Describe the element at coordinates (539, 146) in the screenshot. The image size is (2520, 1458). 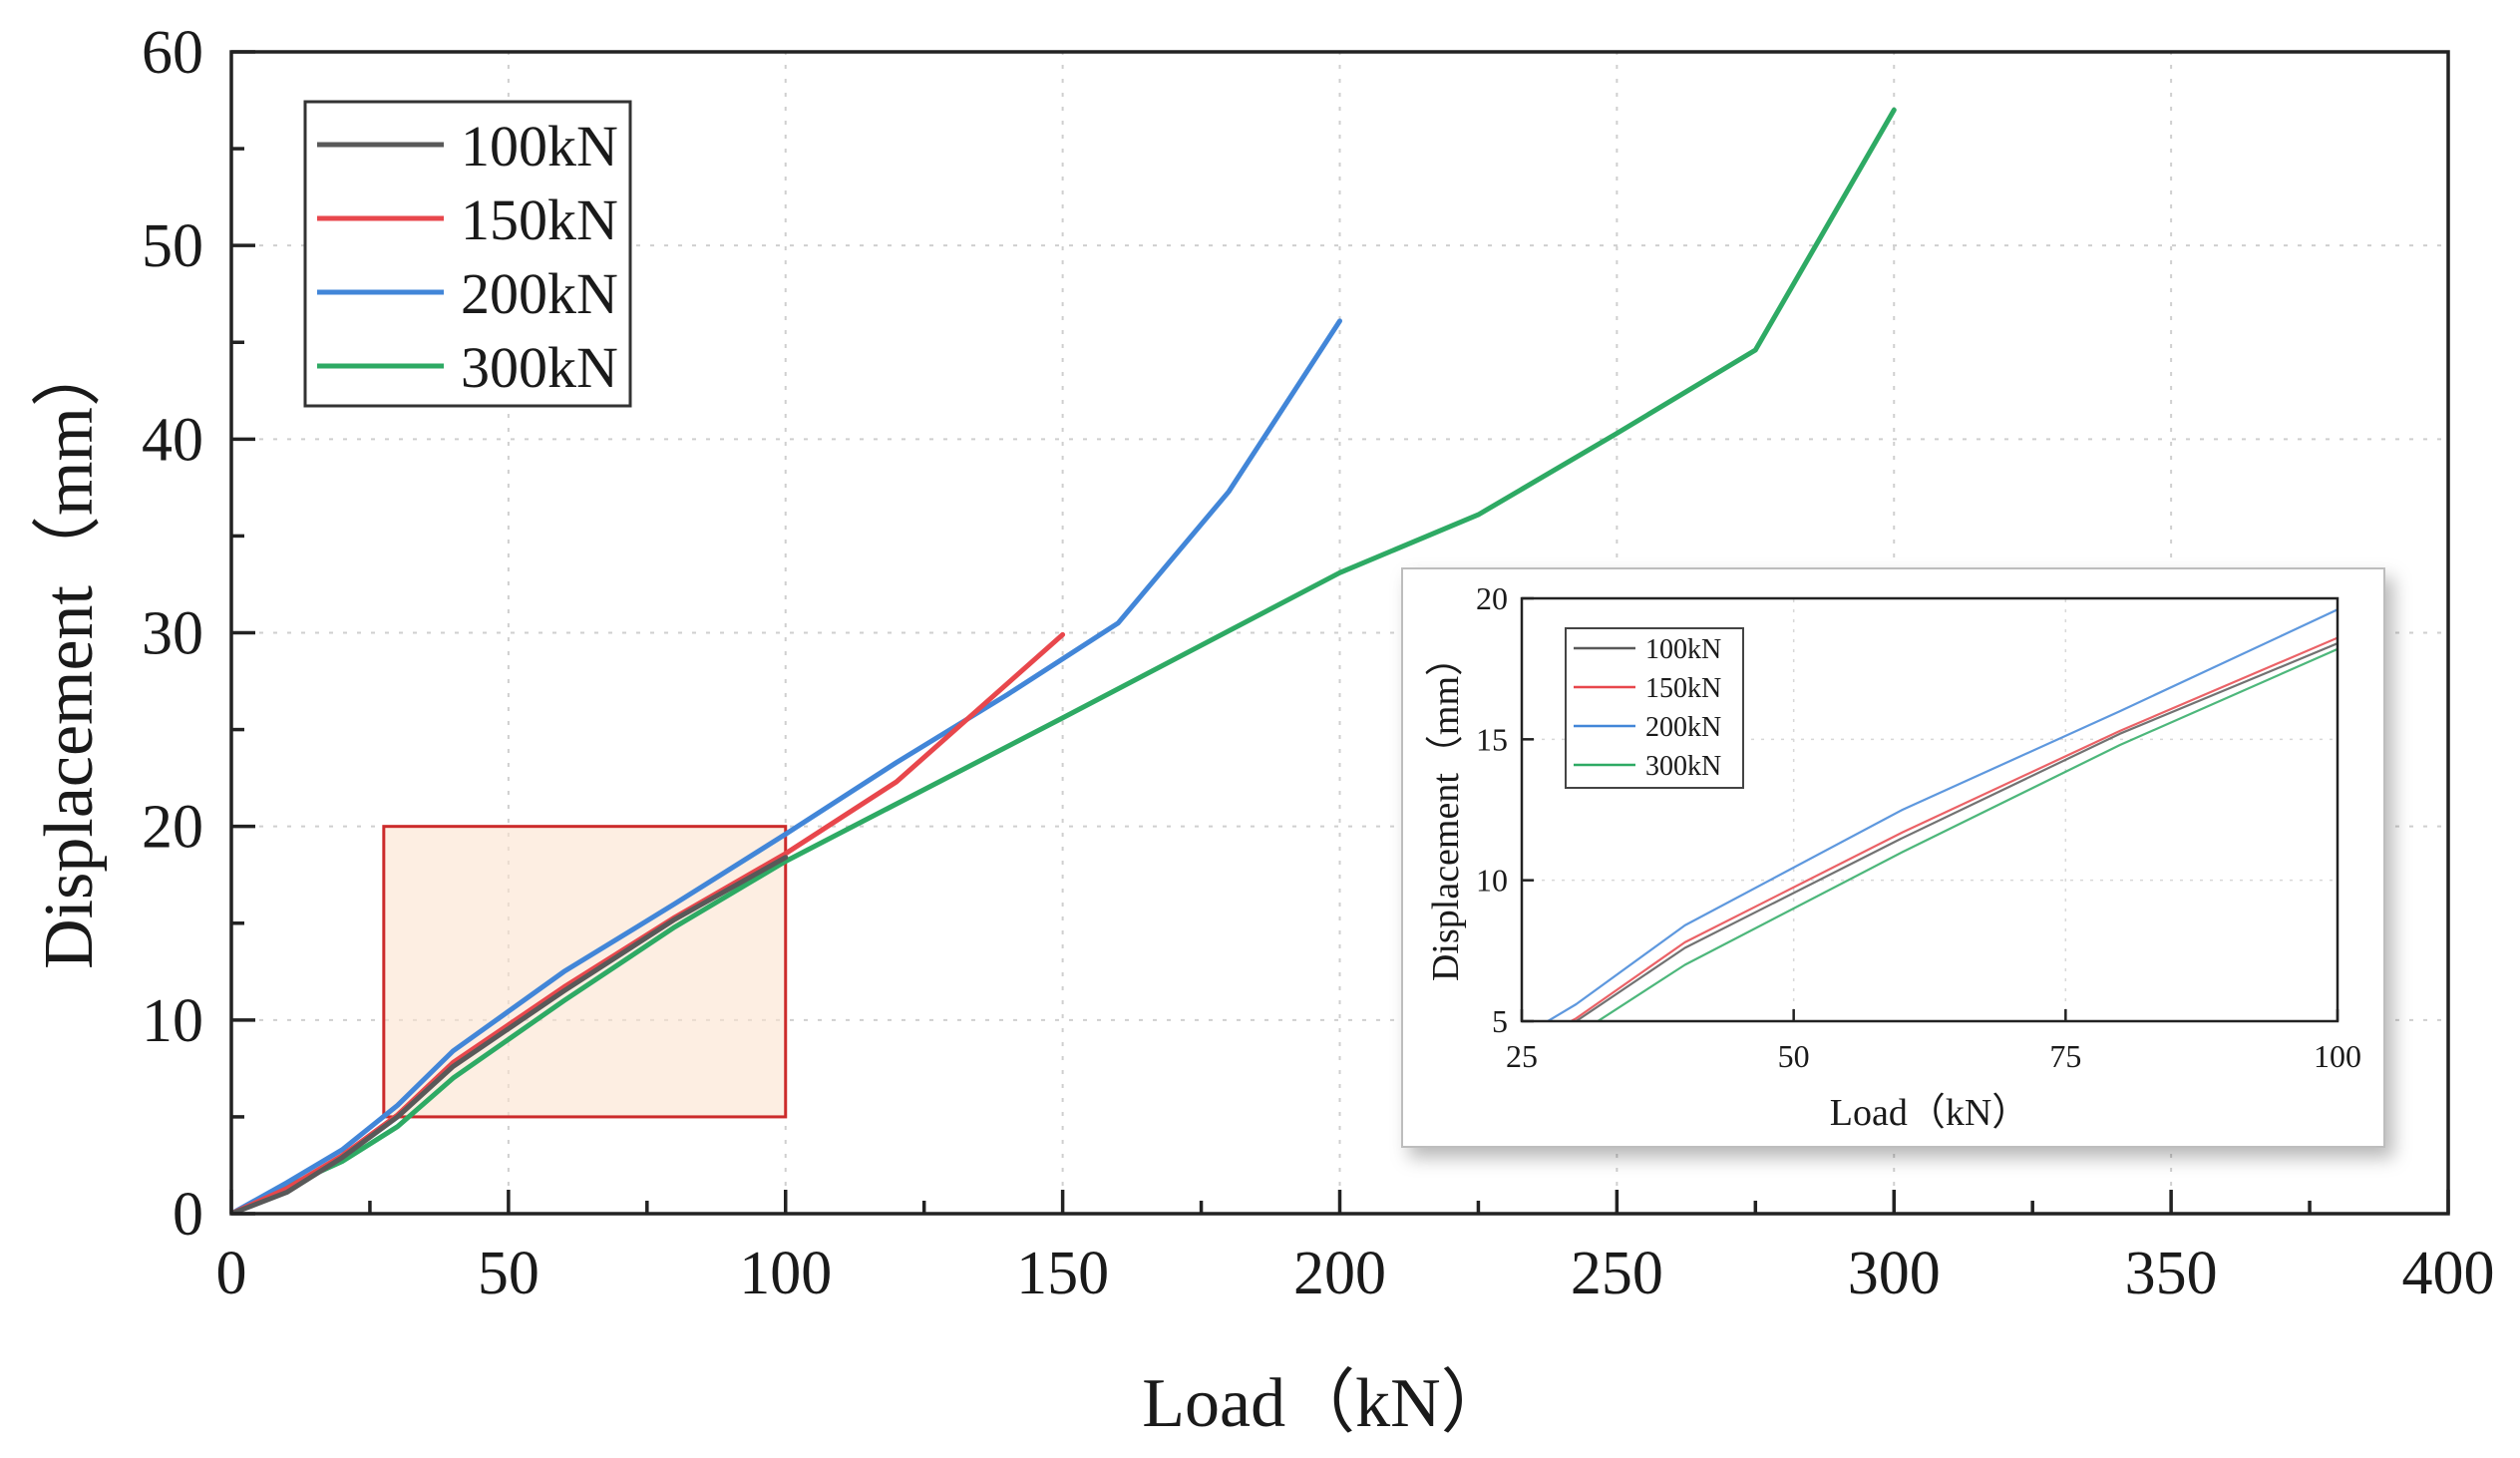
I see `legend-label-100kN: 100kN` at that location.